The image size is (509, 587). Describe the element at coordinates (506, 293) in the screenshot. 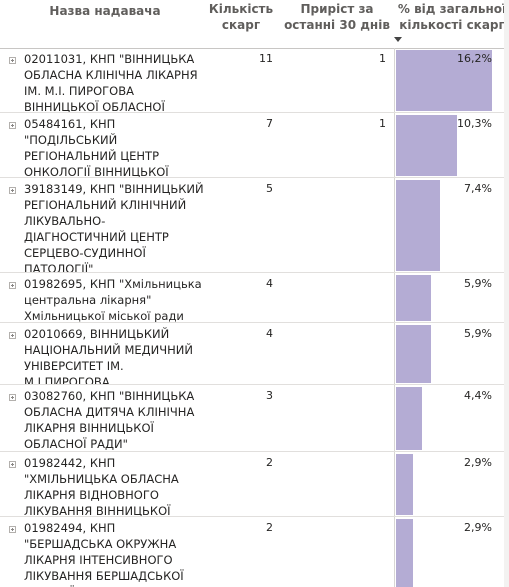

I see `scrollbar-track` at that location.